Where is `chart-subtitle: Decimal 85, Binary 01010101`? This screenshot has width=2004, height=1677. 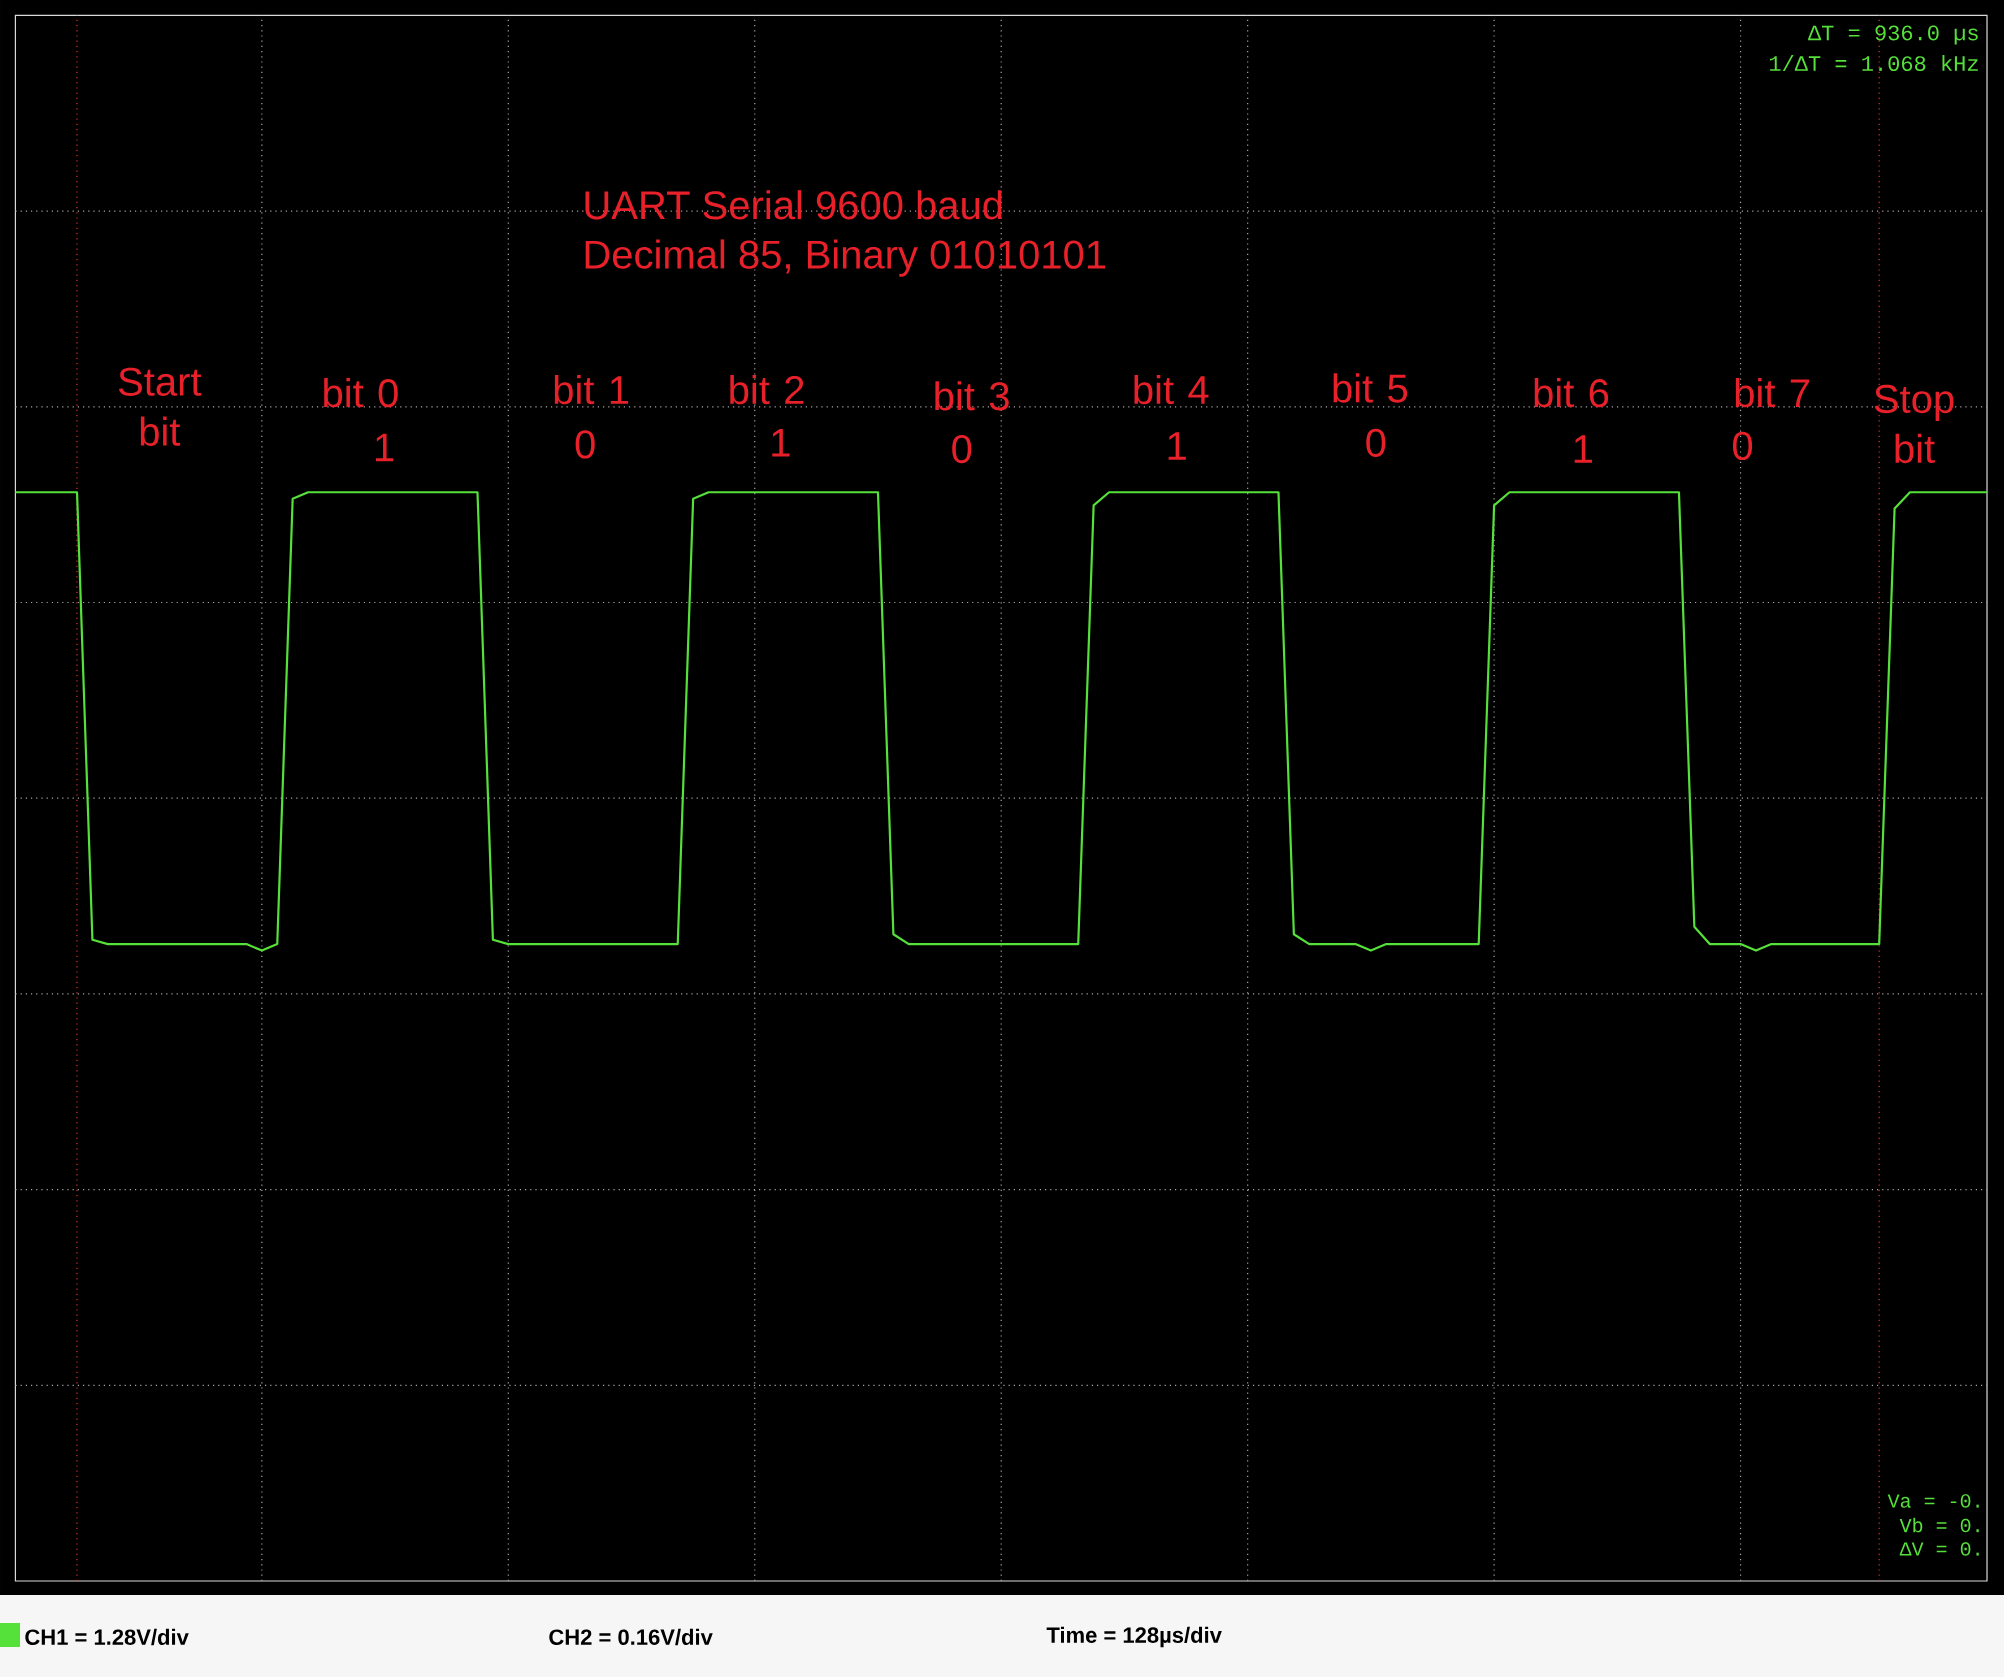 chart-subtitle: Decimal 85, Binary 01010101 is located at coordinates (845, 258).